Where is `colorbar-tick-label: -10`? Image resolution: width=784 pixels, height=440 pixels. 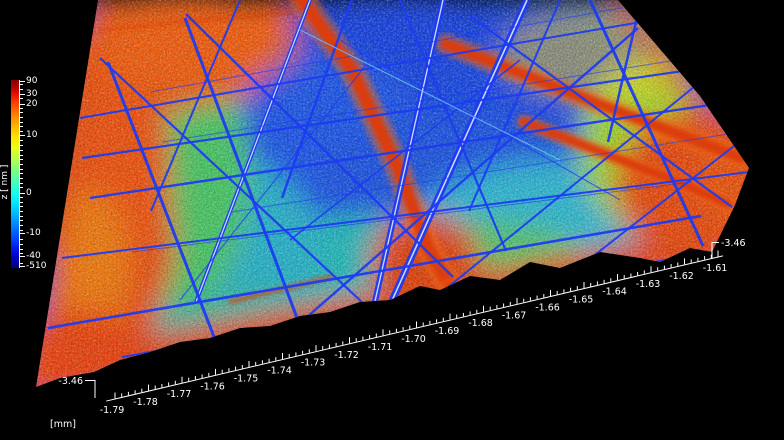 colorbar-tick-label: -10 is located at coordinates (33, 233).